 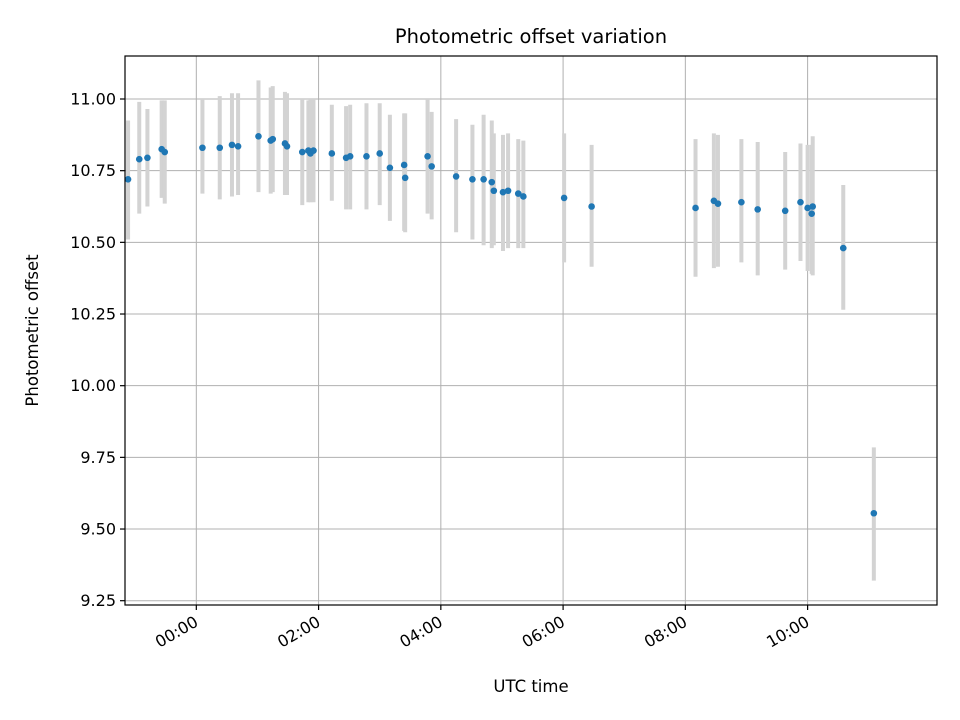 What do you see at coordinates (93, 170) in the screenshot?
I see `y-tick-label: 10.75` at bounding box center [93, 170].